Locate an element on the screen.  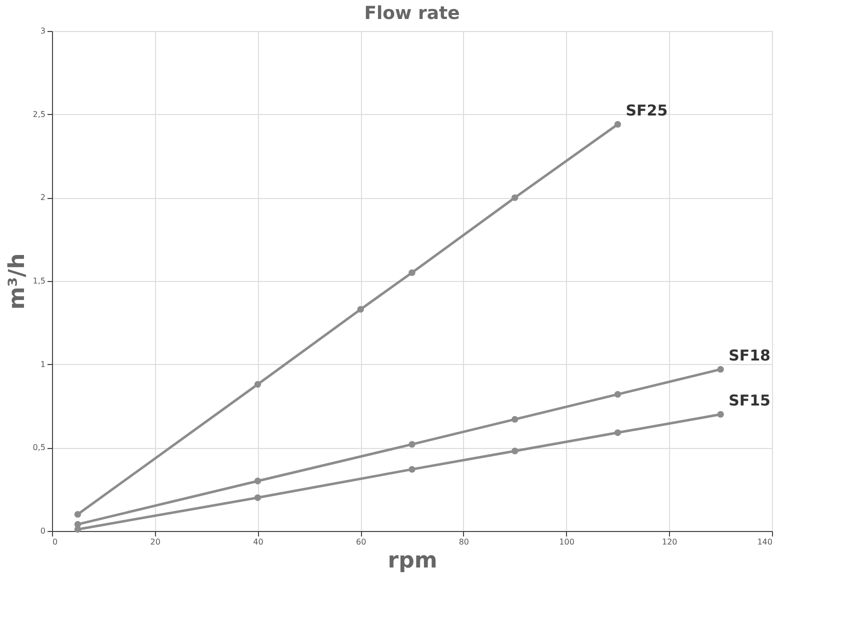
y-tick-label: 2,5 is located at coordinates (39, 114).